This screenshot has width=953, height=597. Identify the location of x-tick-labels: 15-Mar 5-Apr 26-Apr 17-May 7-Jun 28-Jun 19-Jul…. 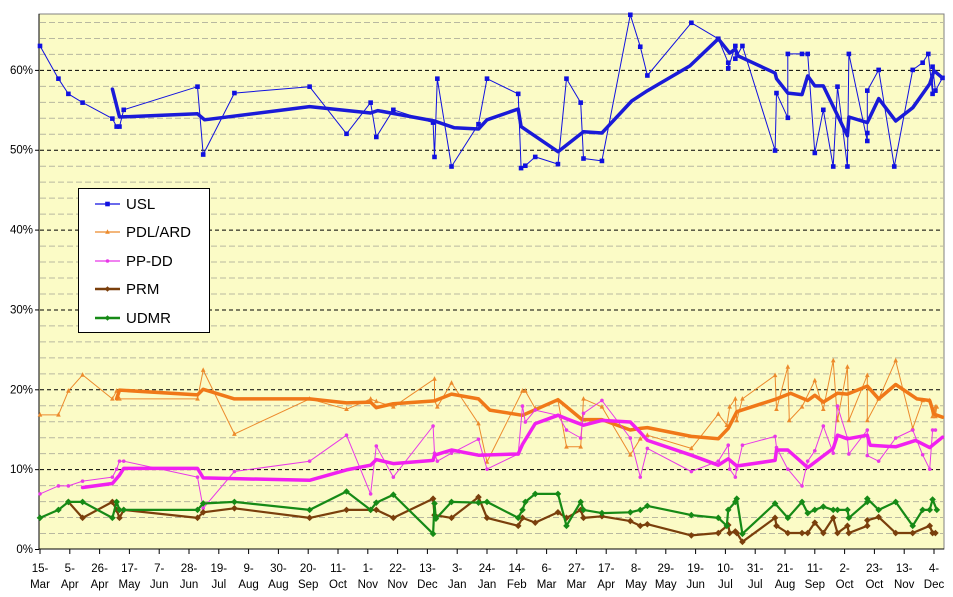
(487, 570).